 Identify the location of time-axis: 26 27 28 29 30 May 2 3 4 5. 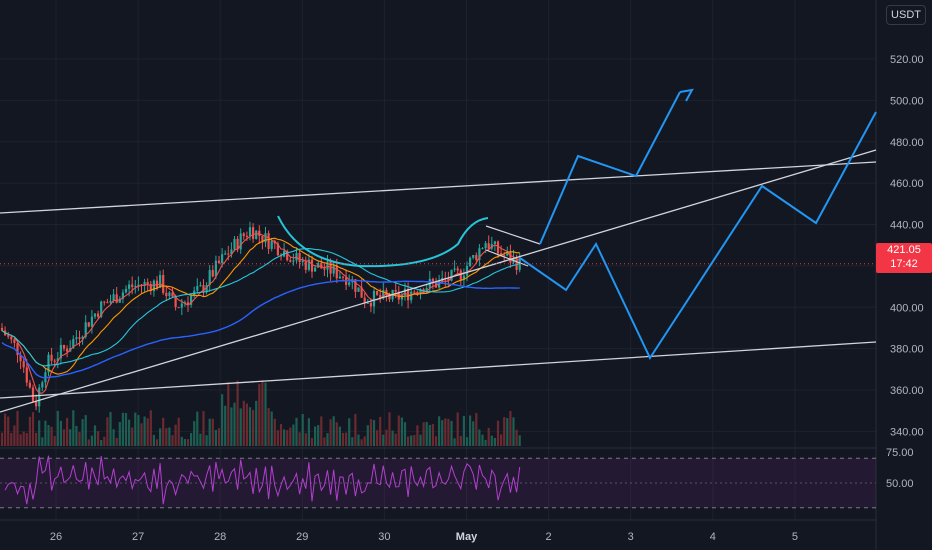
(424, 537).